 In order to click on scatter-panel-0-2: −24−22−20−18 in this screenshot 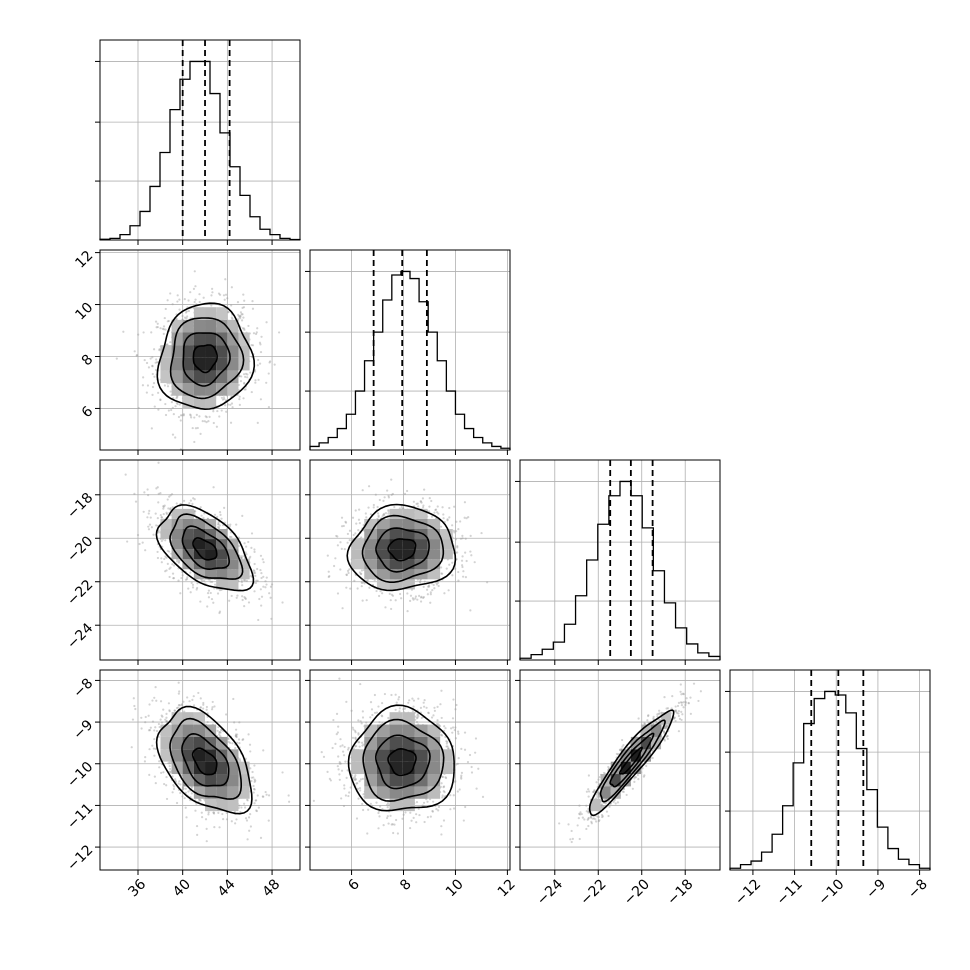, I will do `click(182, 560)`.